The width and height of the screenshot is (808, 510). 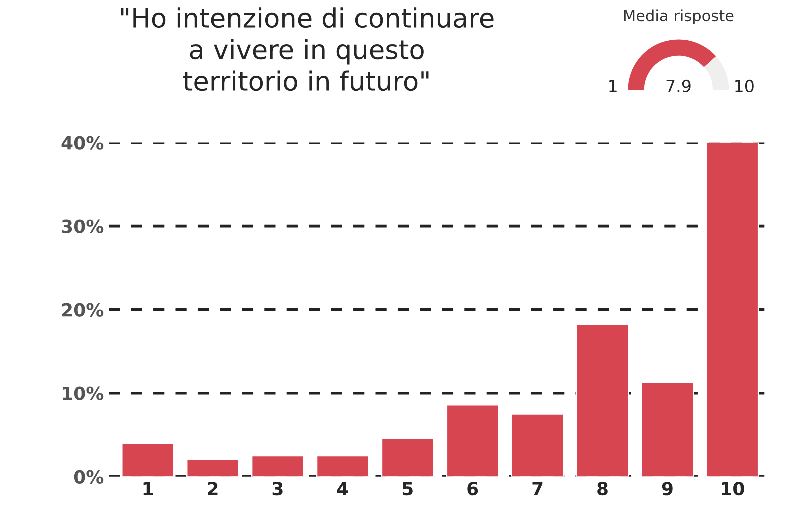 I want to click on x-tick-label: 2, so click(x=213, y=489).